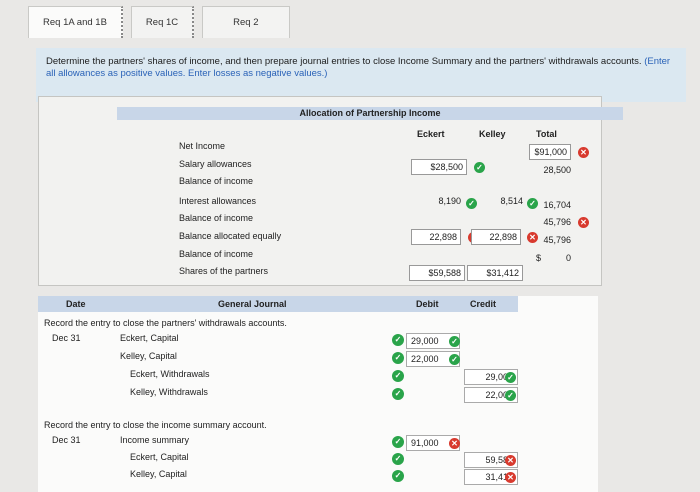 Image resolution: width=700 pixels, height=492 pixels. I want to click on net-income-total-input: $91,000, so click(550, 152).